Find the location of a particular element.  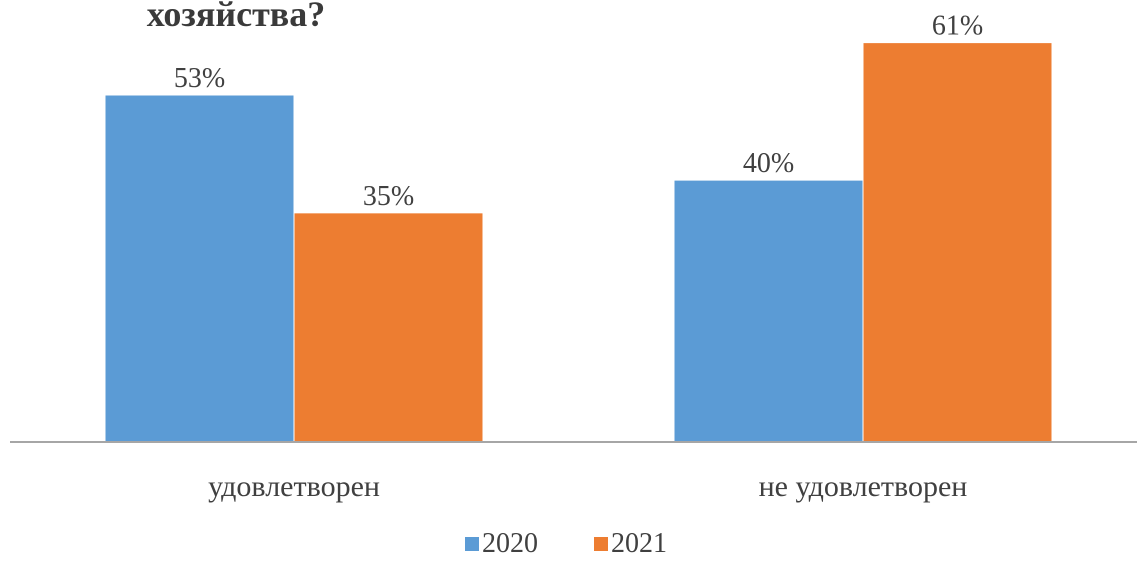

bar-2021-satisfied is located at coordinates (388, 327).